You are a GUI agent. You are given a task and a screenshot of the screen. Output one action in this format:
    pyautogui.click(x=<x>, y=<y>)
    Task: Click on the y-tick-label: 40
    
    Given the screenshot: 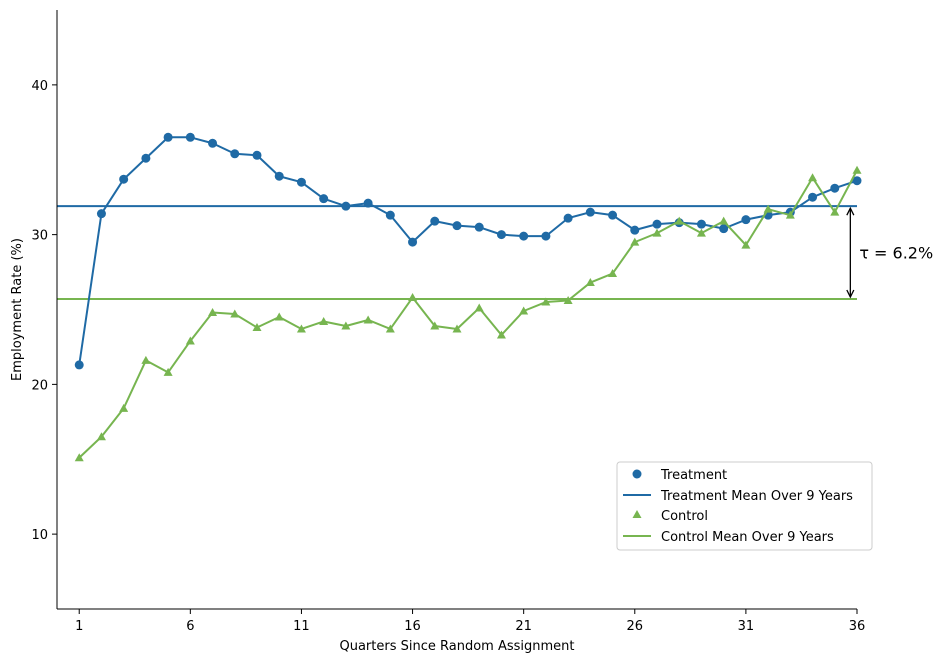 What is the action you would take?
    pyautogui.click(x=39, y=86)
    